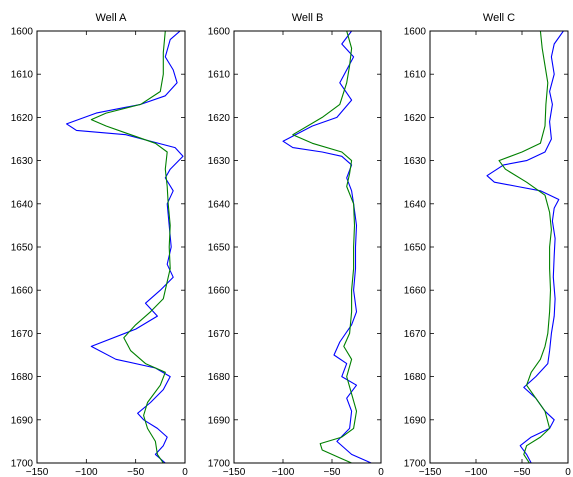 The height and width of the screenshot is (477, 573). I want to click on well-c-title: Well C, so click(499, 18).